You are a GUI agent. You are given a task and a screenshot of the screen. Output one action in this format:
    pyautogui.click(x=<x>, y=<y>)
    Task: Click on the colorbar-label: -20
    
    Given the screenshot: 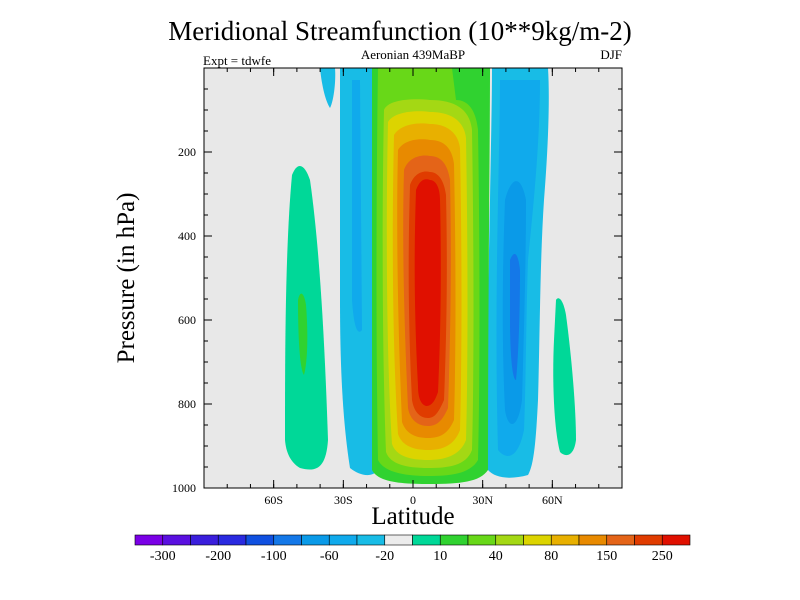 What is the action you would take?
    pyautogui.click(x=384, y=556)
    